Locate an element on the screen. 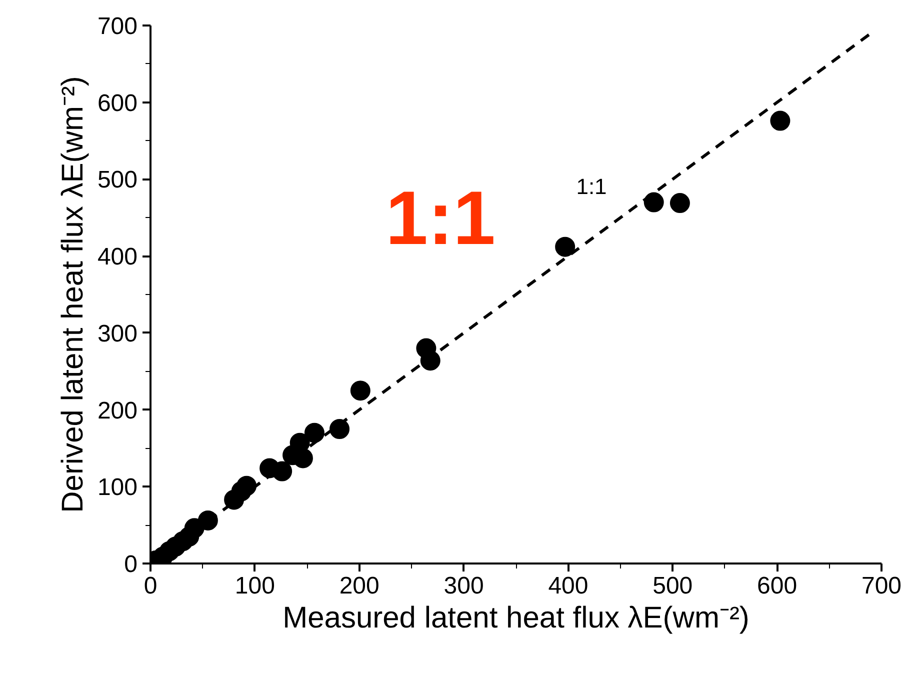  y-tick-label: 100 is located at coordinates (117, 488).